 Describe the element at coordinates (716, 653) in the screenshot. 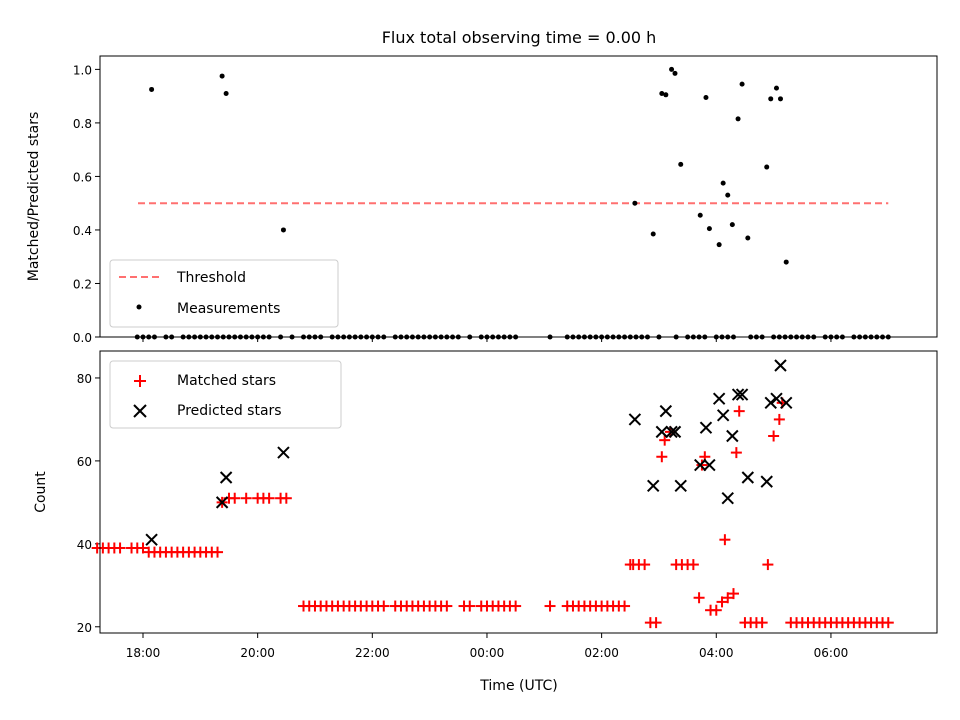

I see `x-tick-label: 04:00` at that location.